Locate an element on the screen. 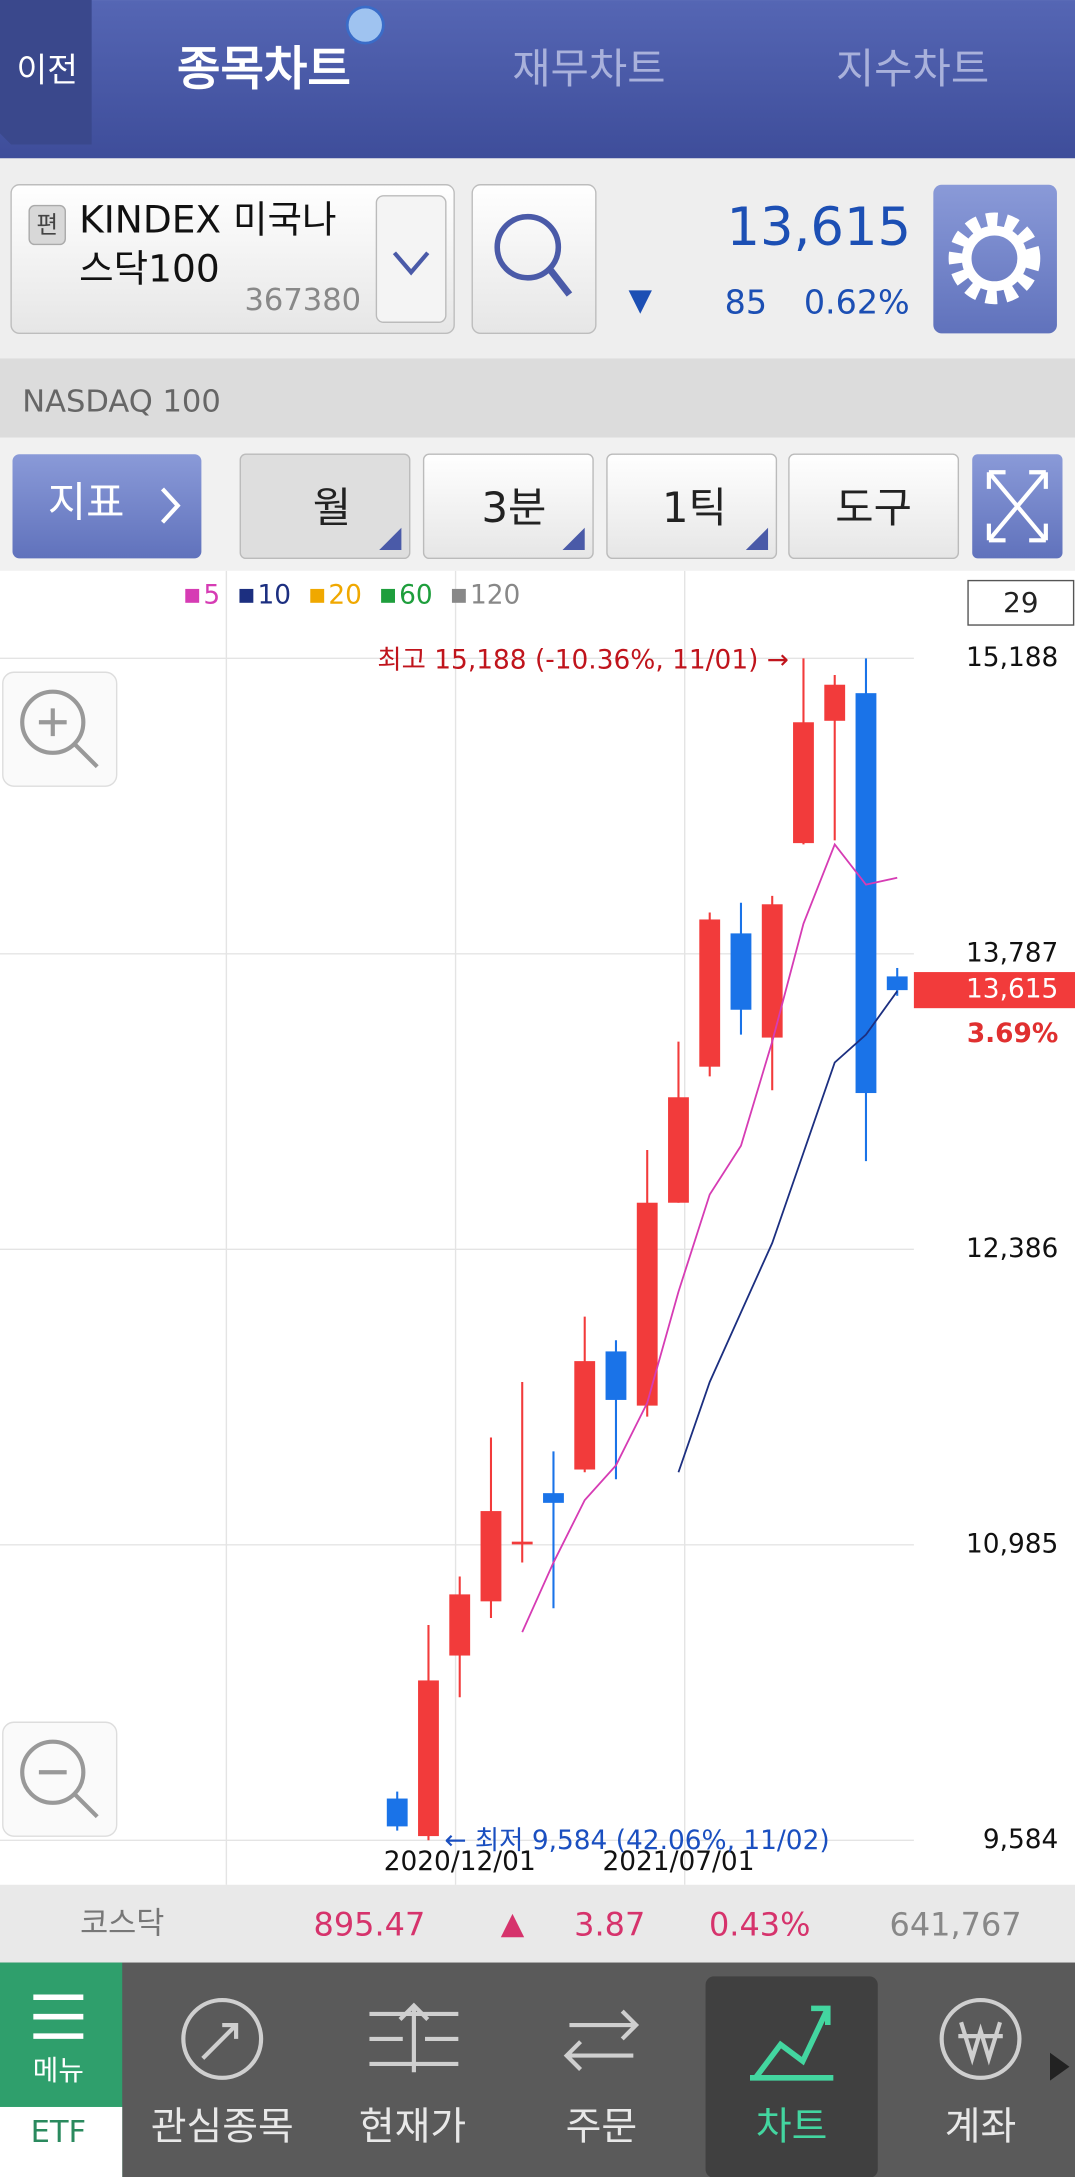 The width and height of the screenshot is (1075, 2177). change-rate: 0.62% is located at coordinates (857, 302).